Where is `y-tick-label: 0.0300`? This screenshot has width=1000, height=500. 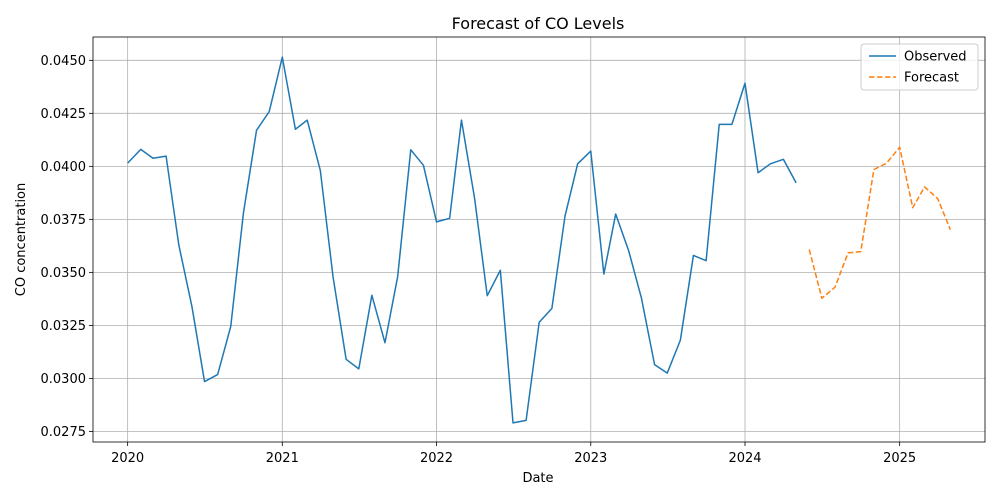 y-tick-label: 0.0300 is located at coordinates (64, 379).